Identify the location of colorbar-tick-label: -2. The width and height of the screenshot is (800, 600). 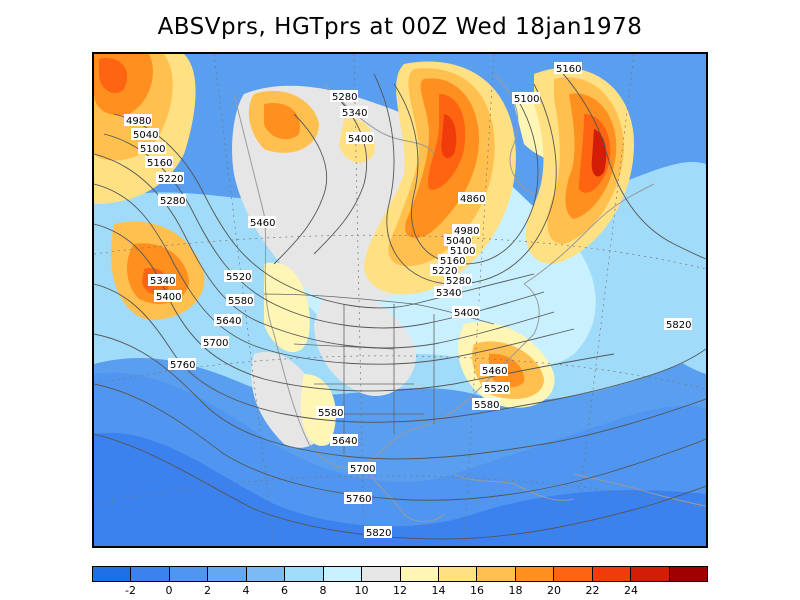
(130, 590).